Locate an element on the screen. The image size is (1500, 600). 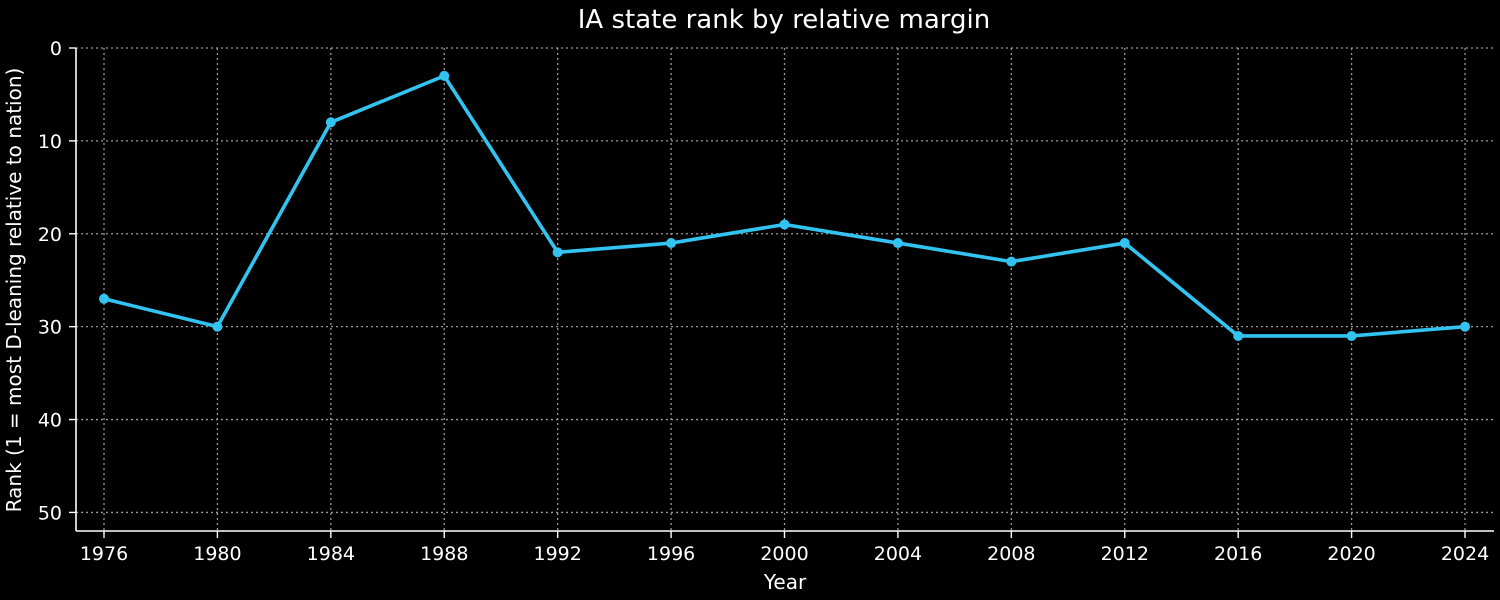
chart-title: IA state rank by relative margin is located at coordinates (784, 20).